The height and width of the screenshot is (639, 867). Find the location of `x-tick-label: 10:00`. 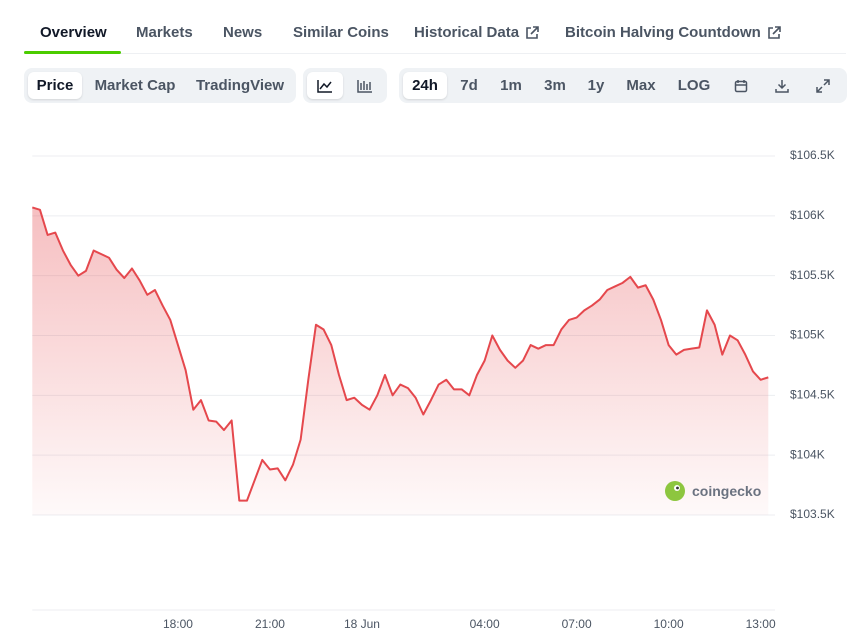

x-tick-label: 10:00 is located at coordinates (669, 624).